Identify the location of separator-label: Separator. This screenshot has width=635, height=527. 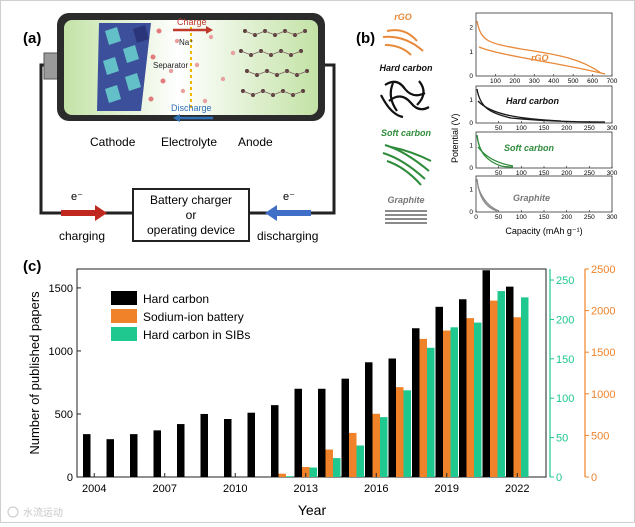
(170, 65).